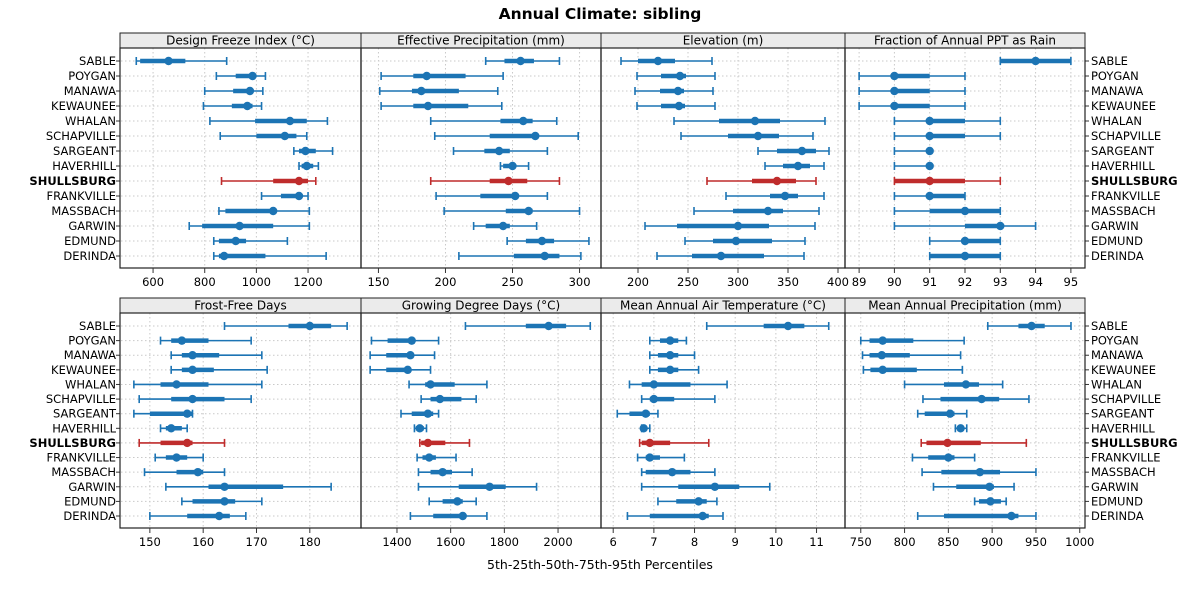  Describe the element at coordinates (513, 282) in the screenshot. I see `x-tick-label: 250` at that location.